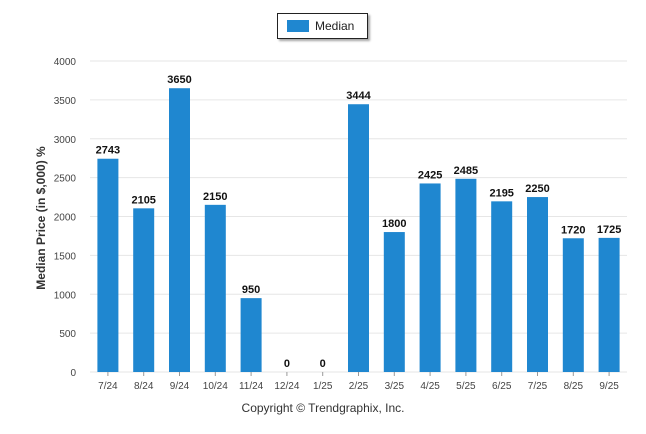 The image size is (646, 434). Describe the element at coordinates (41, 218) in the screenshot. I see `y-axis-title: Median Price (in $,000) %` at that location.